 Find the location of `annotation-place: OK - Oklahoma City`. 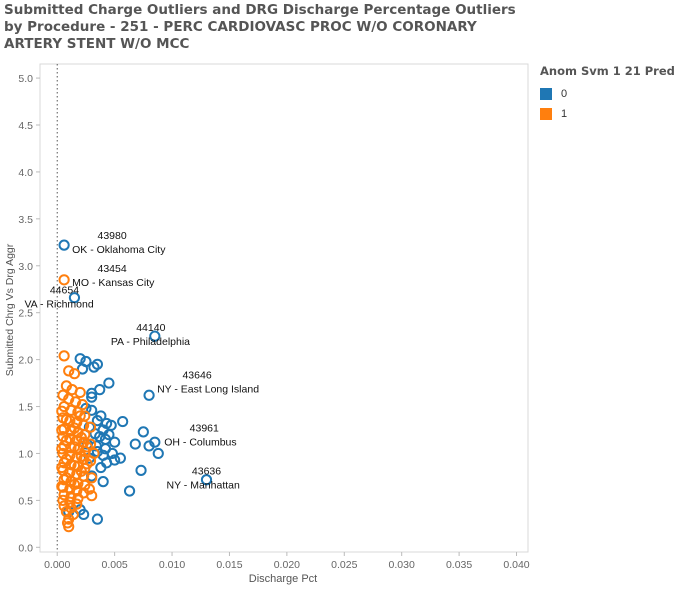

annotation-place: OK - Oklahoma City is located at coordinates (119, 250).